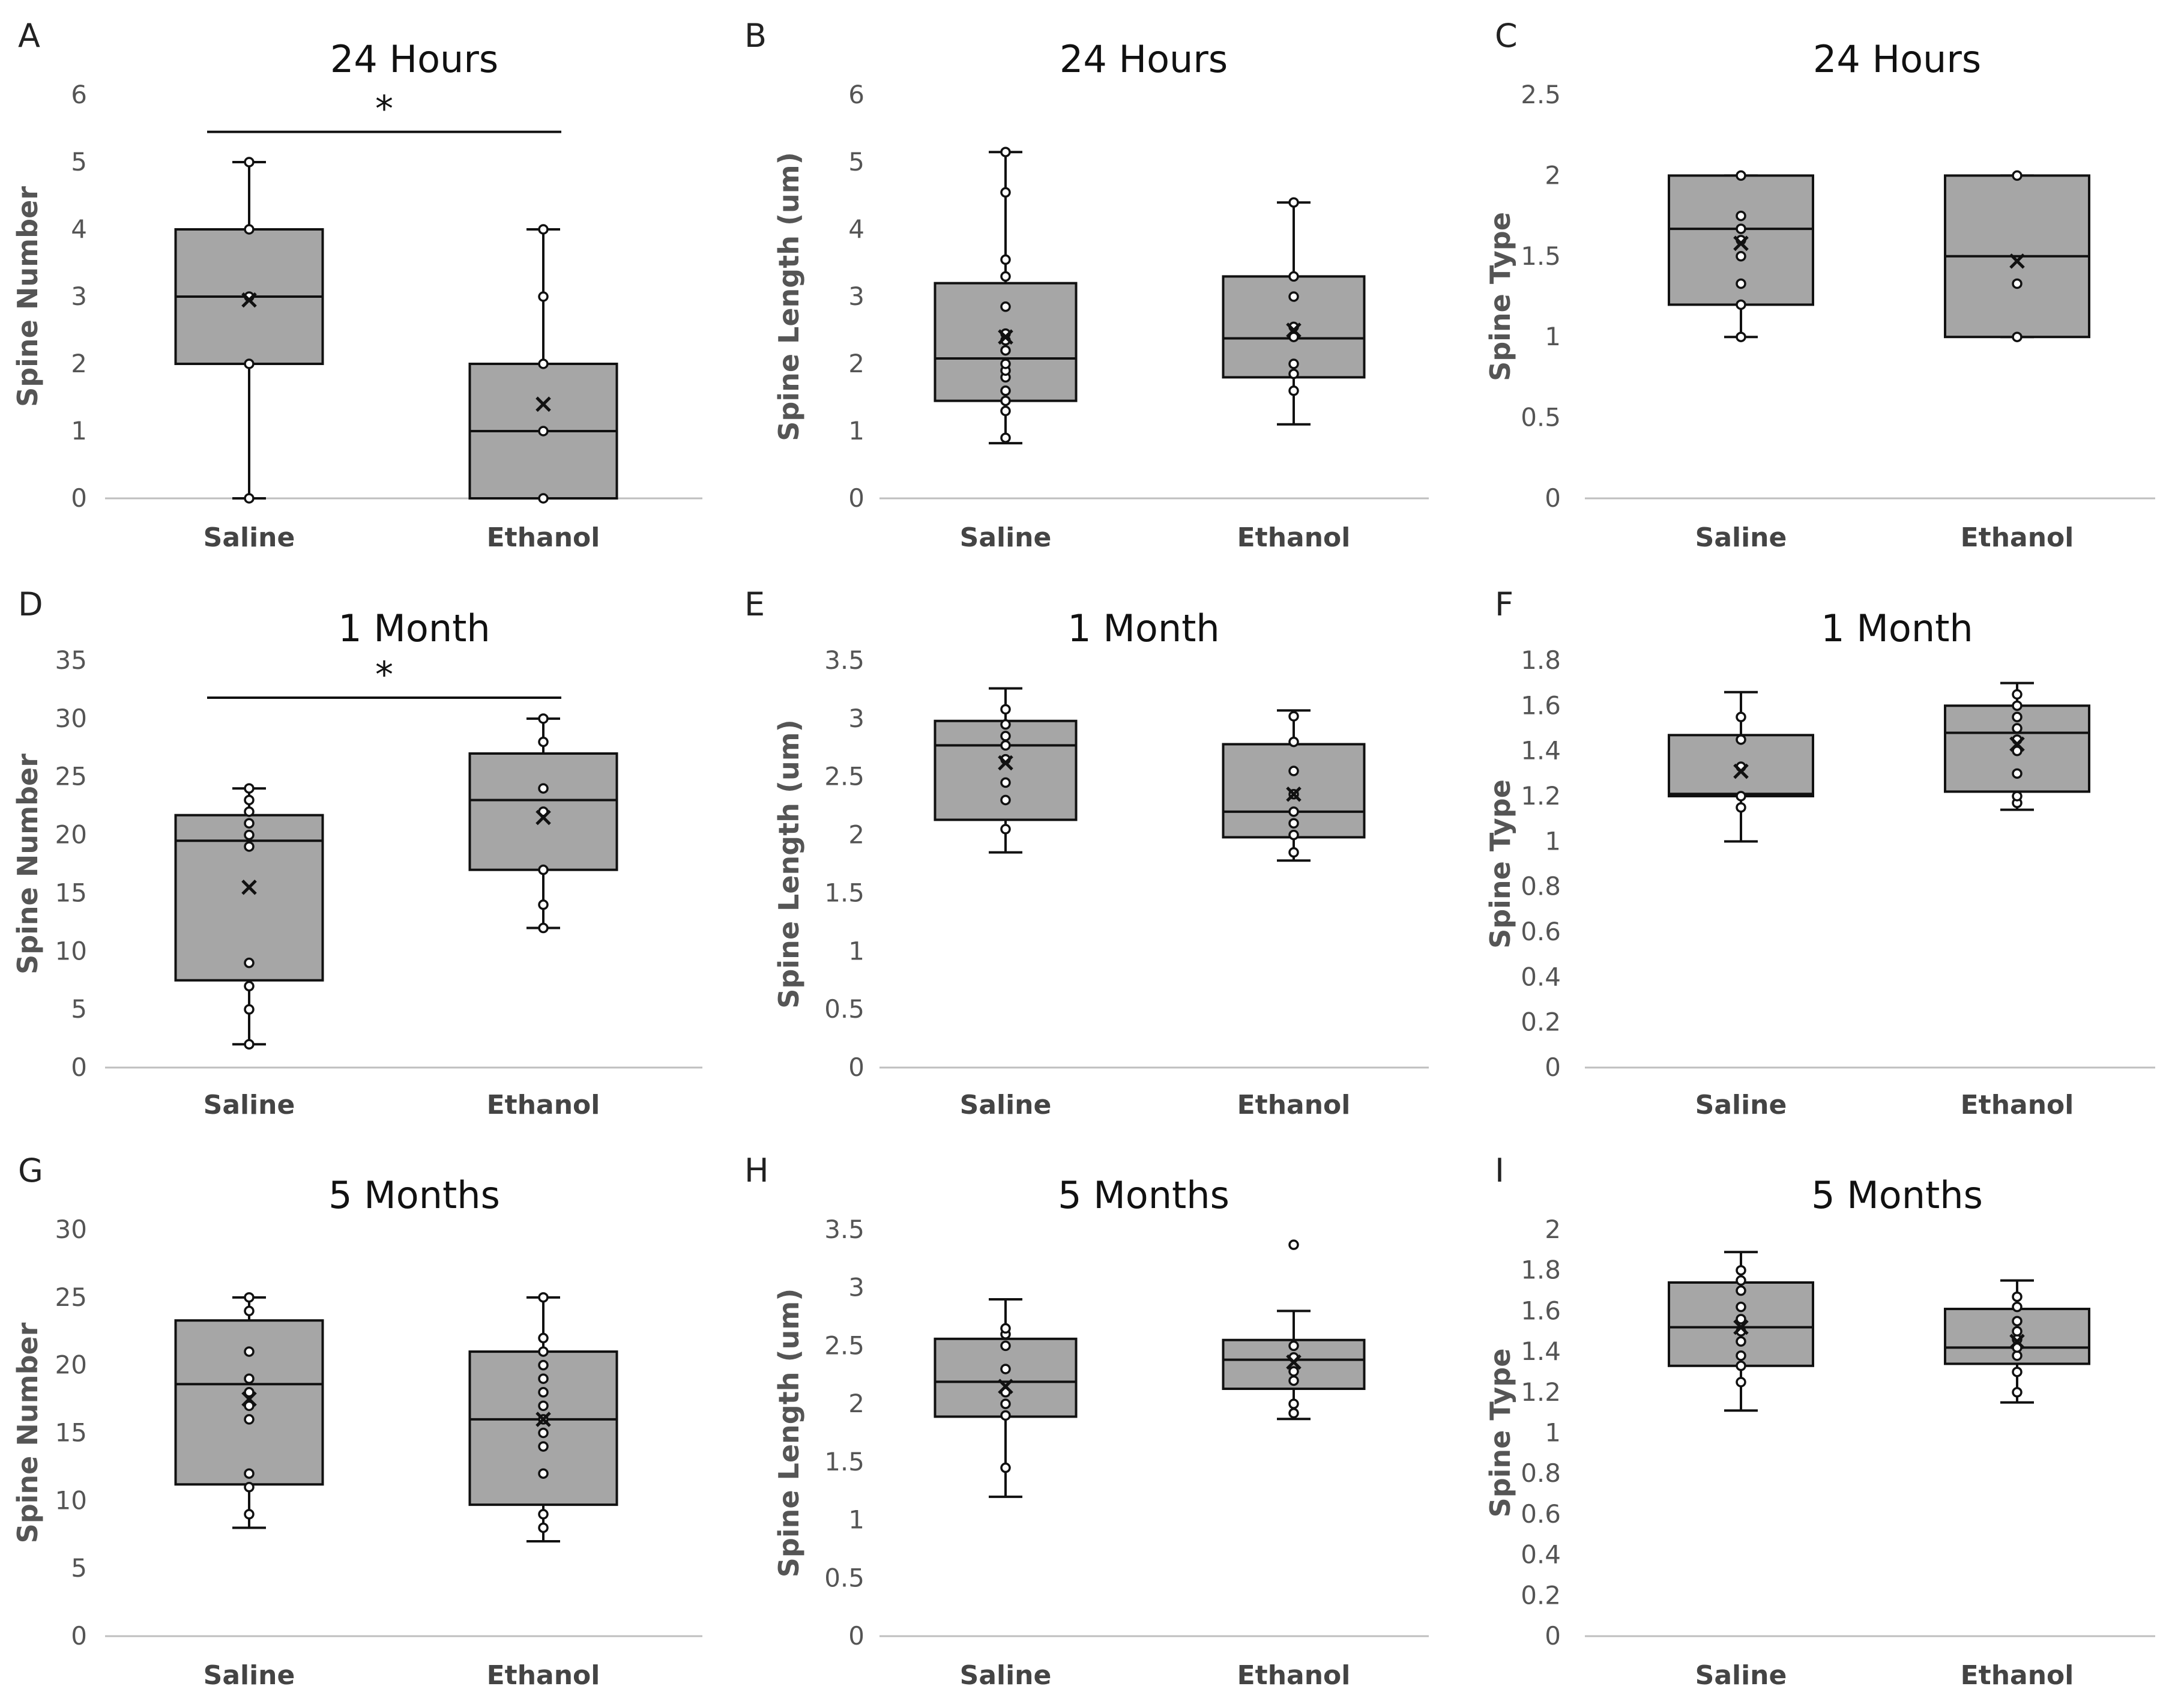 This screenshot has height=1692, width=2184. I want to click on panel-title: 24 Hours, so click(414, 59).